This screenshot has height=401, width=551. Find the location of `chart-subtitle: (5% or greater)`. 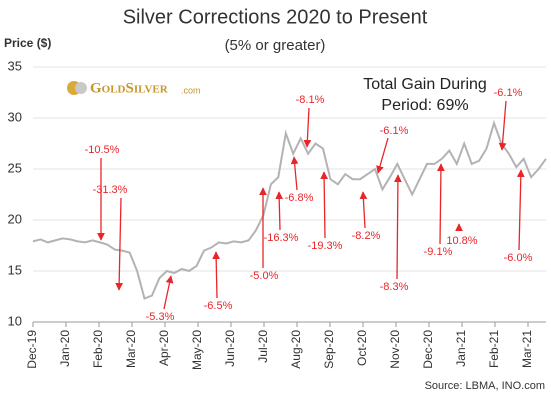

chart-subtitle: (5% or greater) is located at coordinates (275, 45).